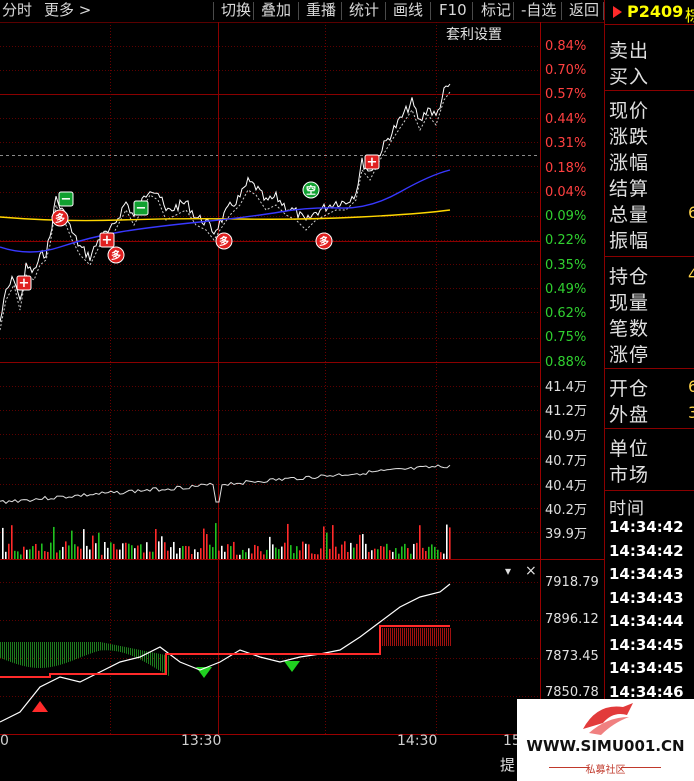 The height and width of the screenshot is (781, 694). I want to click on toolbar-item-10: 返回, so click(584, 10).